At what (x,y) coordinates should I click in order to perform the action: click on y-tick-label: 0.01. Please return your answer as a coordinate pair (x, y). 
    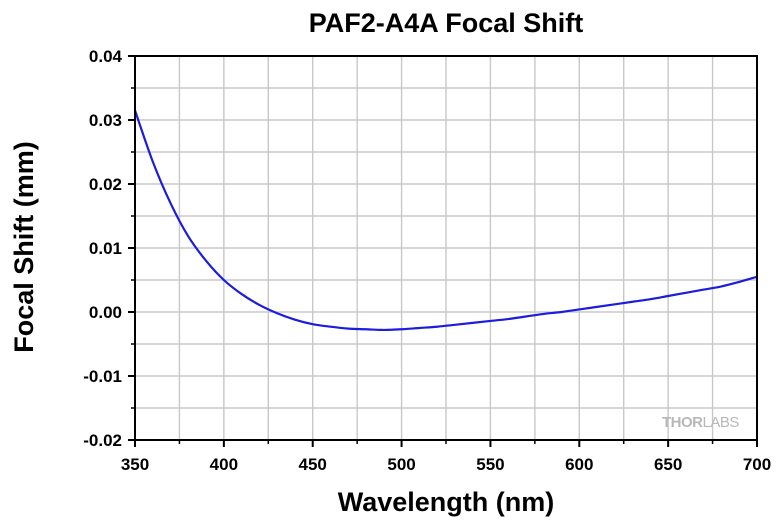
    Looking at the image, I should click on (105, 248).